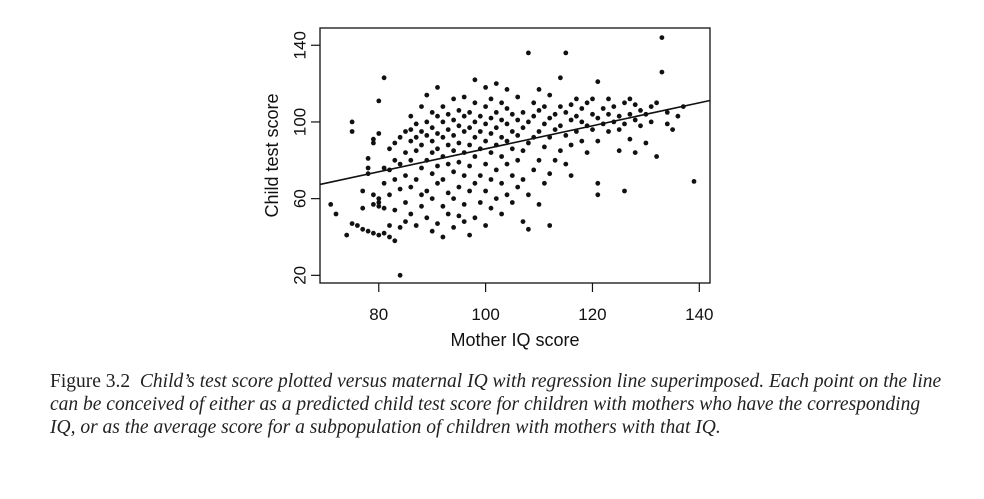  Describe the element at coordinates (515, 142) in the screenshot. I see `regression-line` at that location.